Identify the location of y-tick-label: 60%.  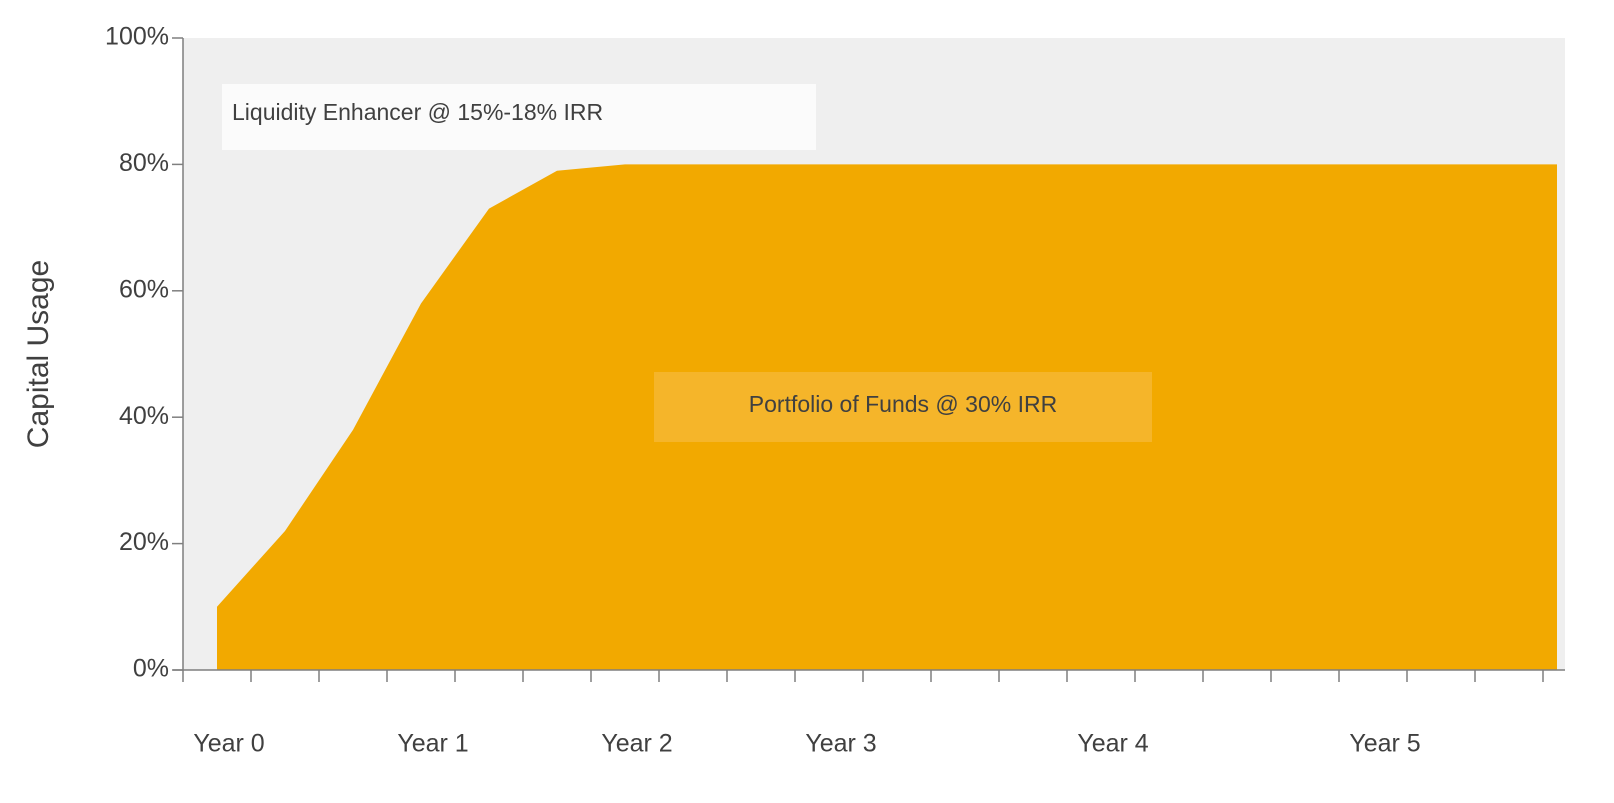
(144, 289).